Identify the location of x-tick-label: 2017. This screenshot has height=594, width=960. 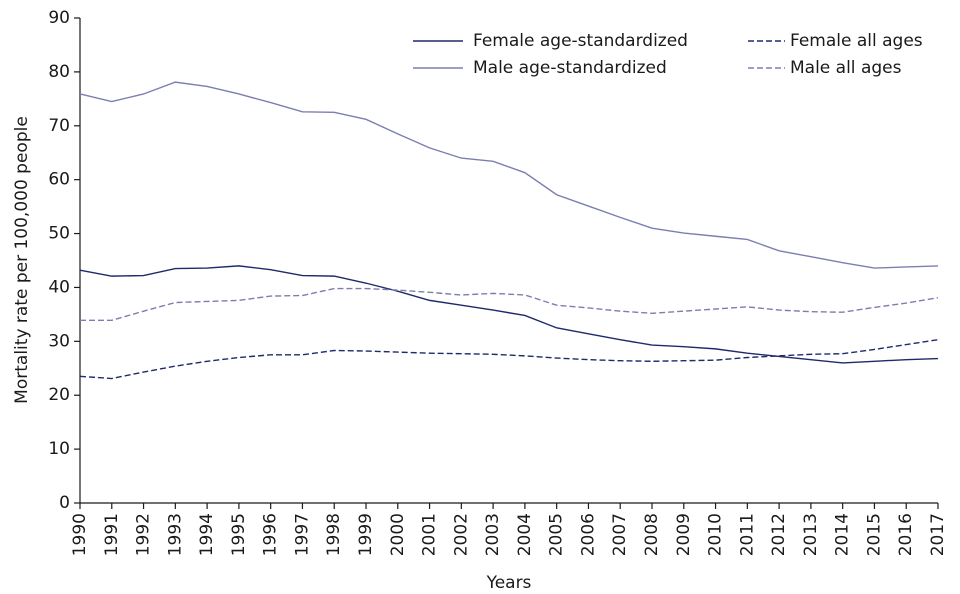
(938, 534).